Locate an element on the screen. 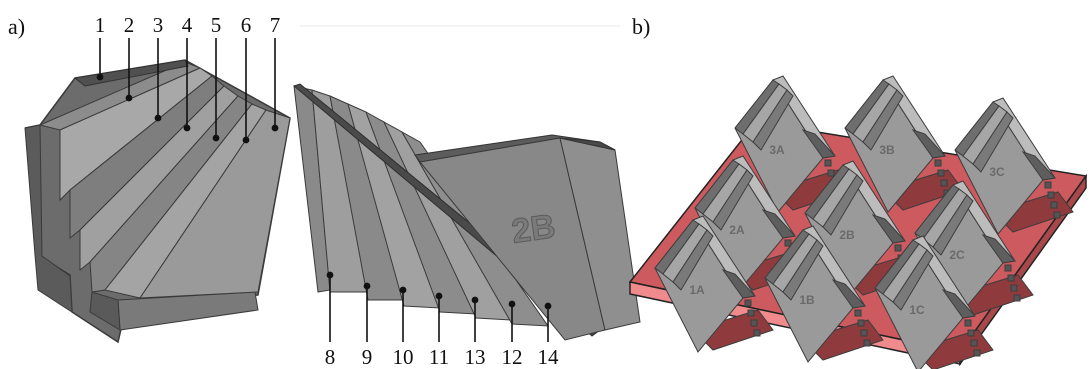  panel-label-a: a) is located at coordinates (17, 26).